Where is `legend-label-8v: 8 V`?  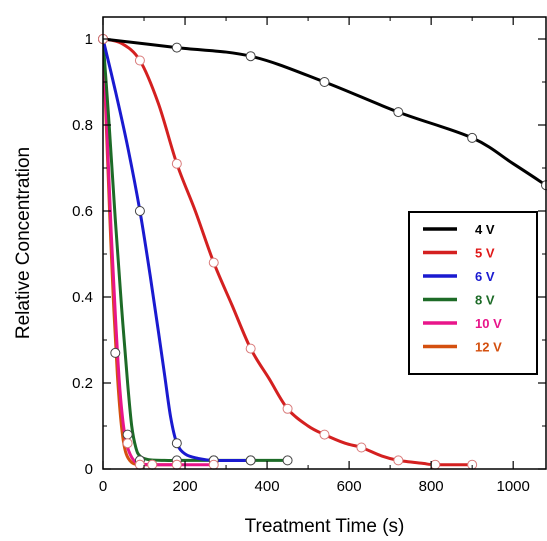
legend-label-8v: 8 V is located at coordinates (485, 300).